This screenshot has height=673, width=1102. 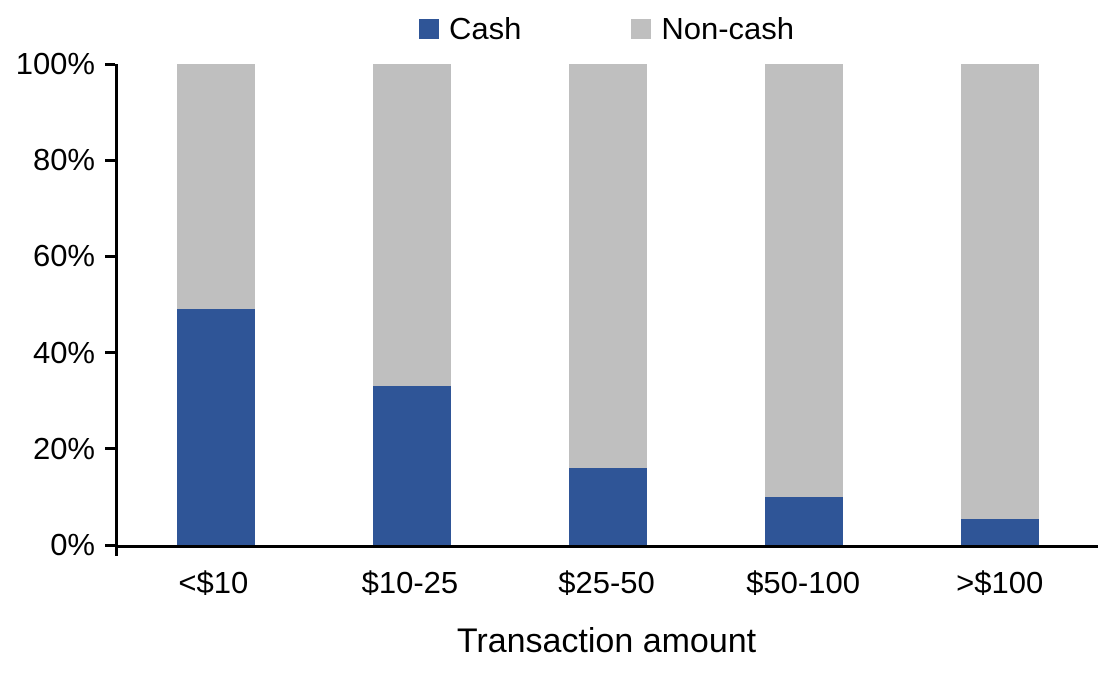 What do you see at coordinates (641, 29) in the screenshot?
I see `legend-swatch-non-cash-icon` at bounding box center [641, 29].